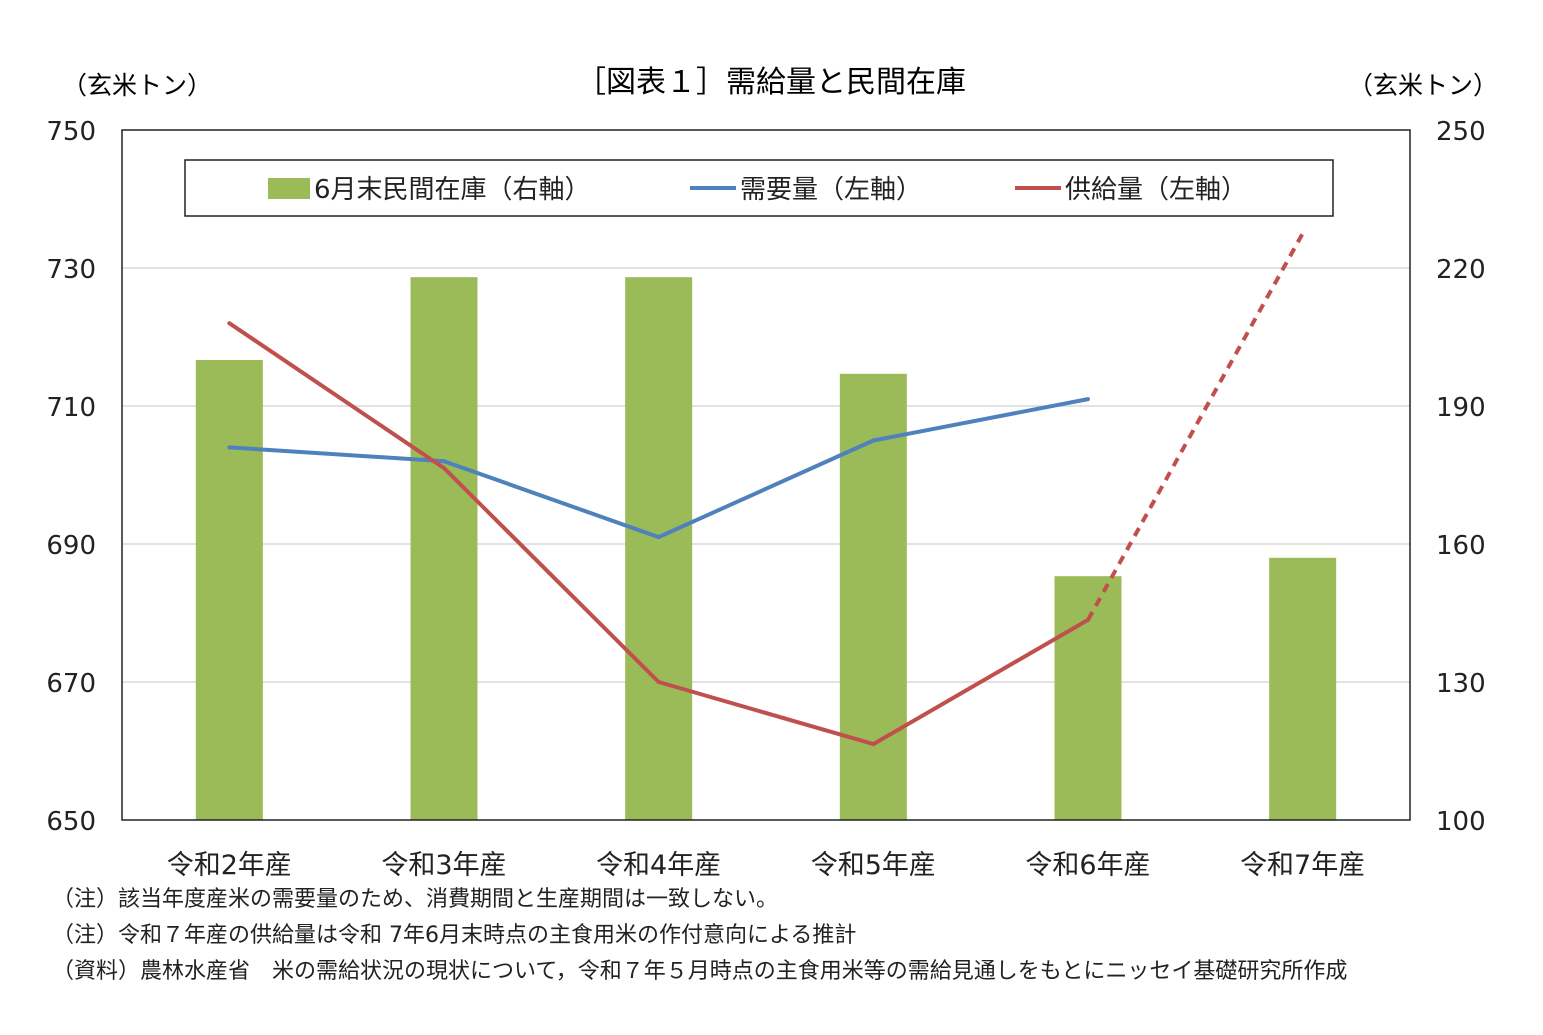 The height and width of the screenshot is (1035, 1543). I want to click on chart-title: ［図表１］需給量と民間在庫, so click(771, 82).